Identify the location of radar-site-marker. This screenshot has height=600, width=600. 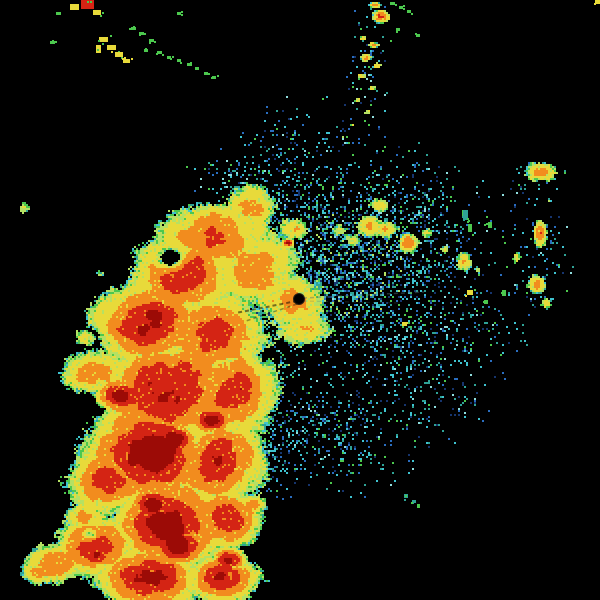
(299, 299).